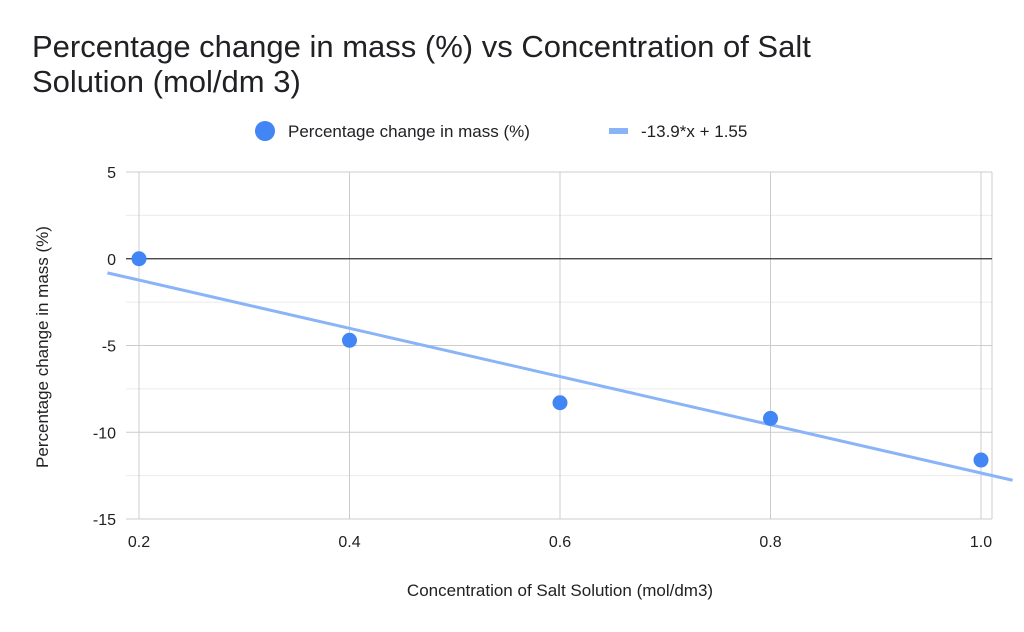 The image size is (1024, 632). Describe the element at coordinates (694, 131) in the screenshot. I see `legend-trendline-label: -13.9*x + 1.55` at that location.